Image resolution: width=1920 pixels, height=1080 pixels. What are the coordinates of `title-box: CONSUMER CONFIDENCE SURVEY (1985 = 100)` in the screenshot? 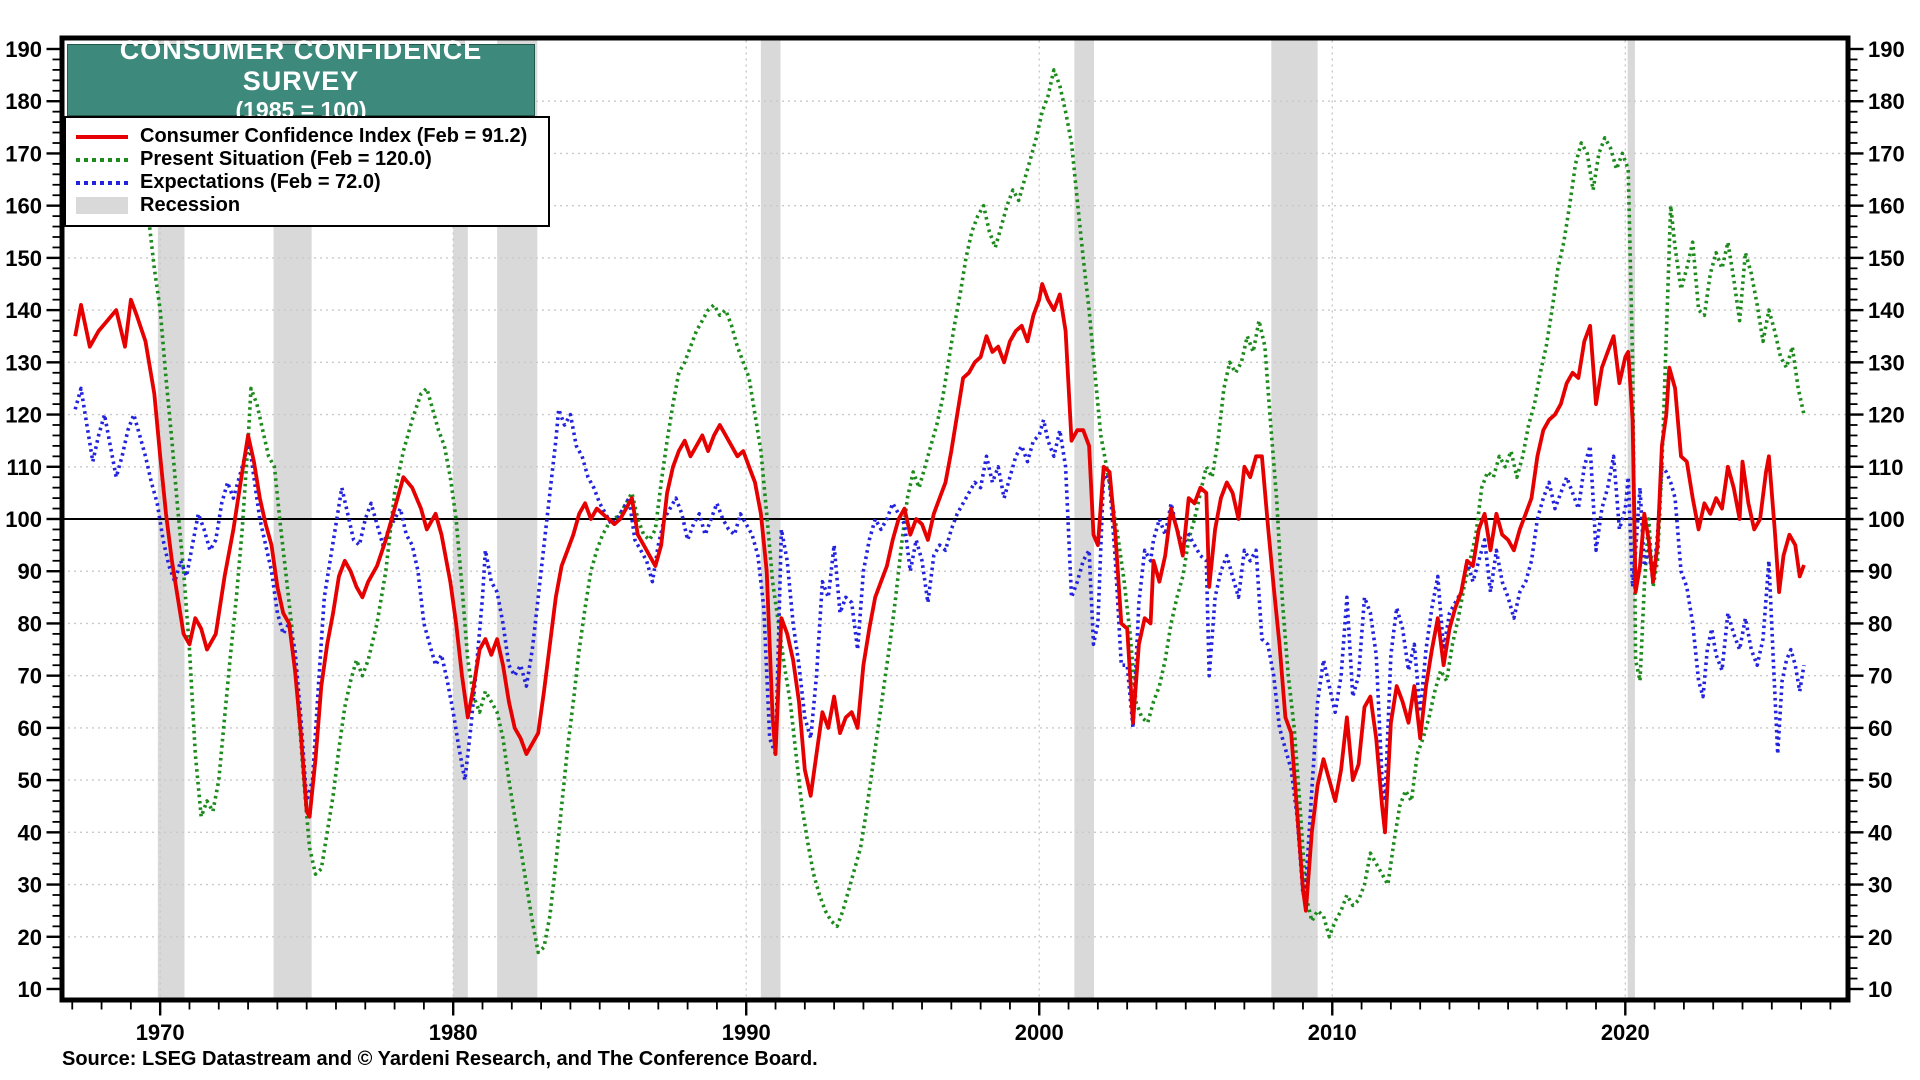 It's located at (301, 79).